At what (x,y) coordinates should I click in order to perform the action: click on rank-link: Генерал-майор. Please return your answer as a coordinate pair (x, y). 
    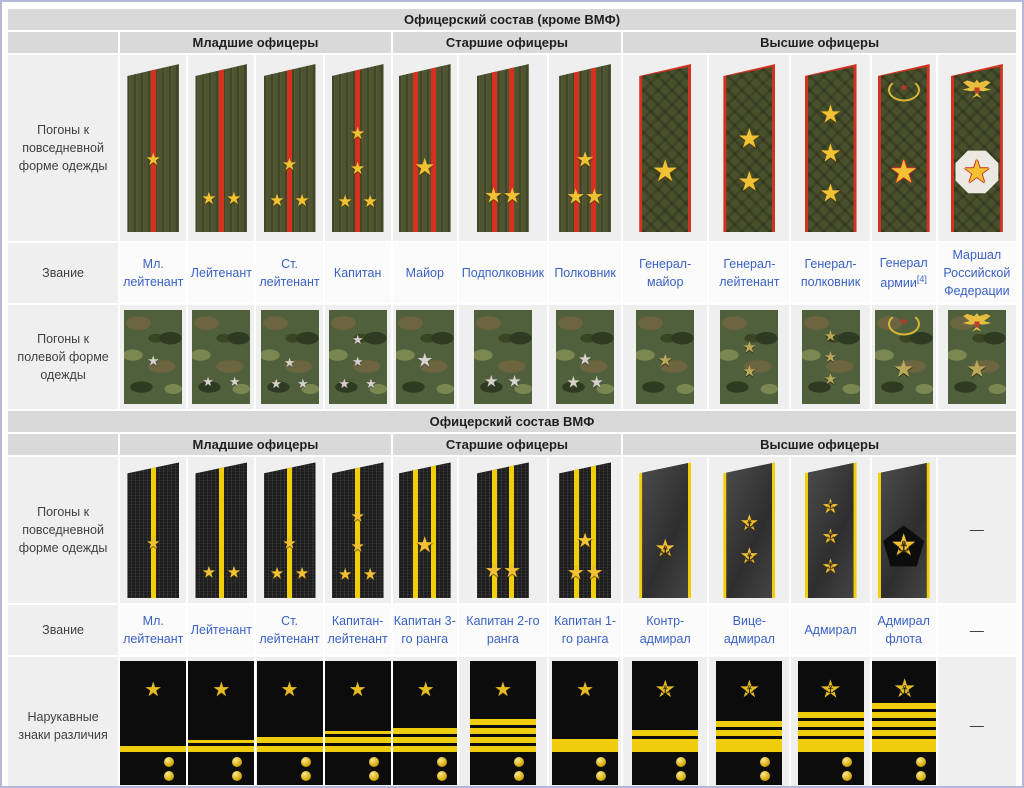
    Looking at the image, I should click on (665, 273).